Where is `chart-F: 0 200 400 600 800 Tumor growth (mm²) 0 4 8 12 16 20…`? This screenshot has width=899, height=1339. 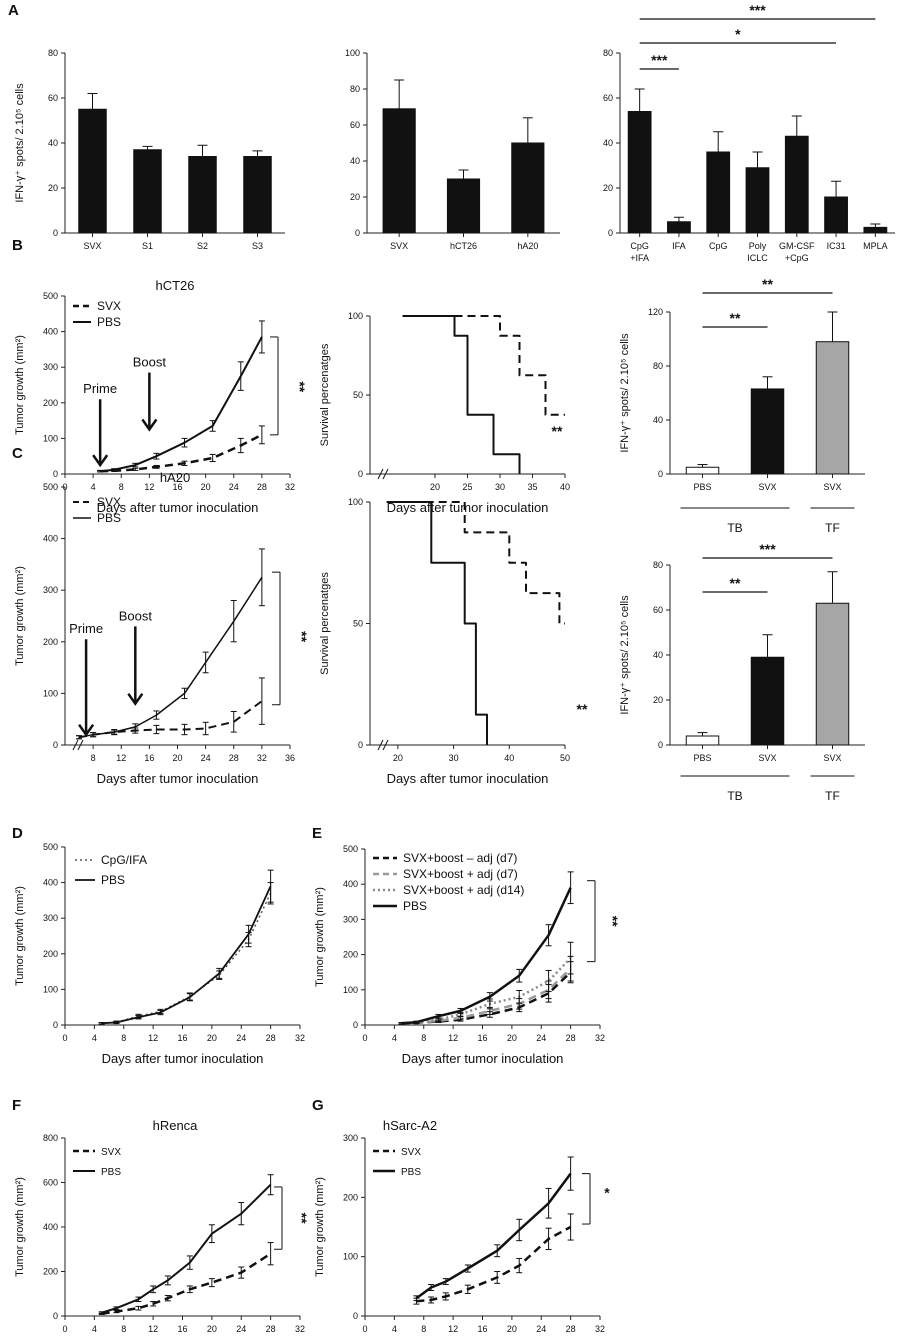
chart-F: 0 200 400 600 800 Tumor growth (mm²) 0 4 8 12 16 20… is located at coordinates (161, 1215).